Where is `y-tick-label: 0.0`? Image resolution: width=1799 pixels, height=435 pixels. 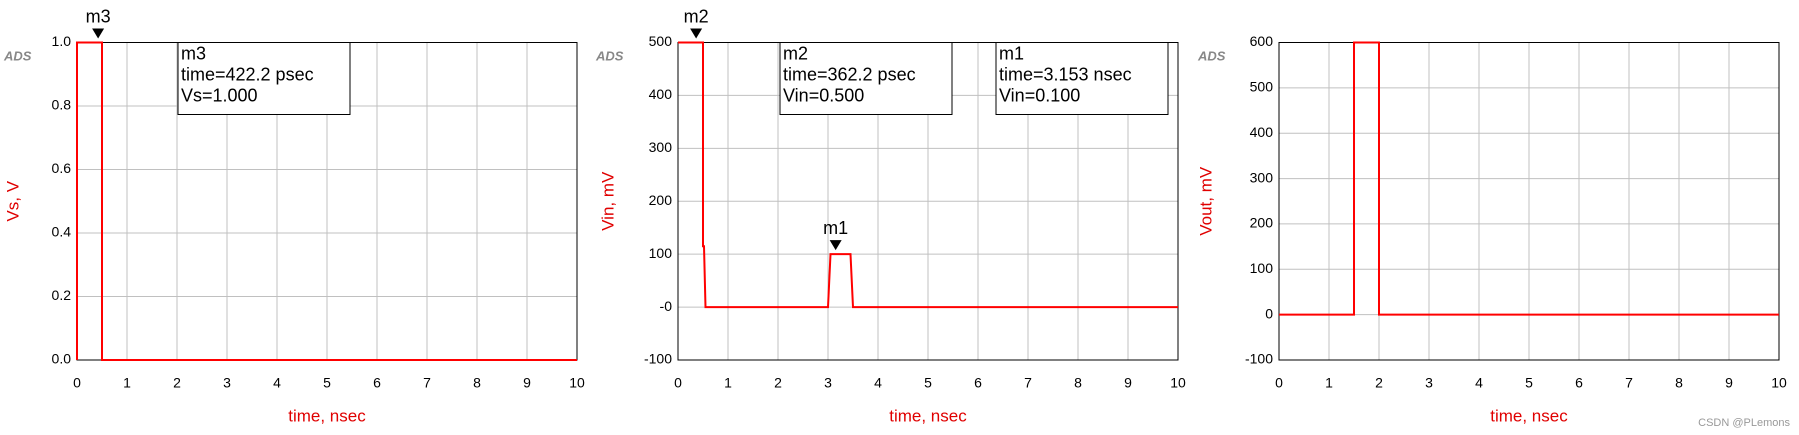 y-tick-label: 0.0 is located at coordinates (62, 359).